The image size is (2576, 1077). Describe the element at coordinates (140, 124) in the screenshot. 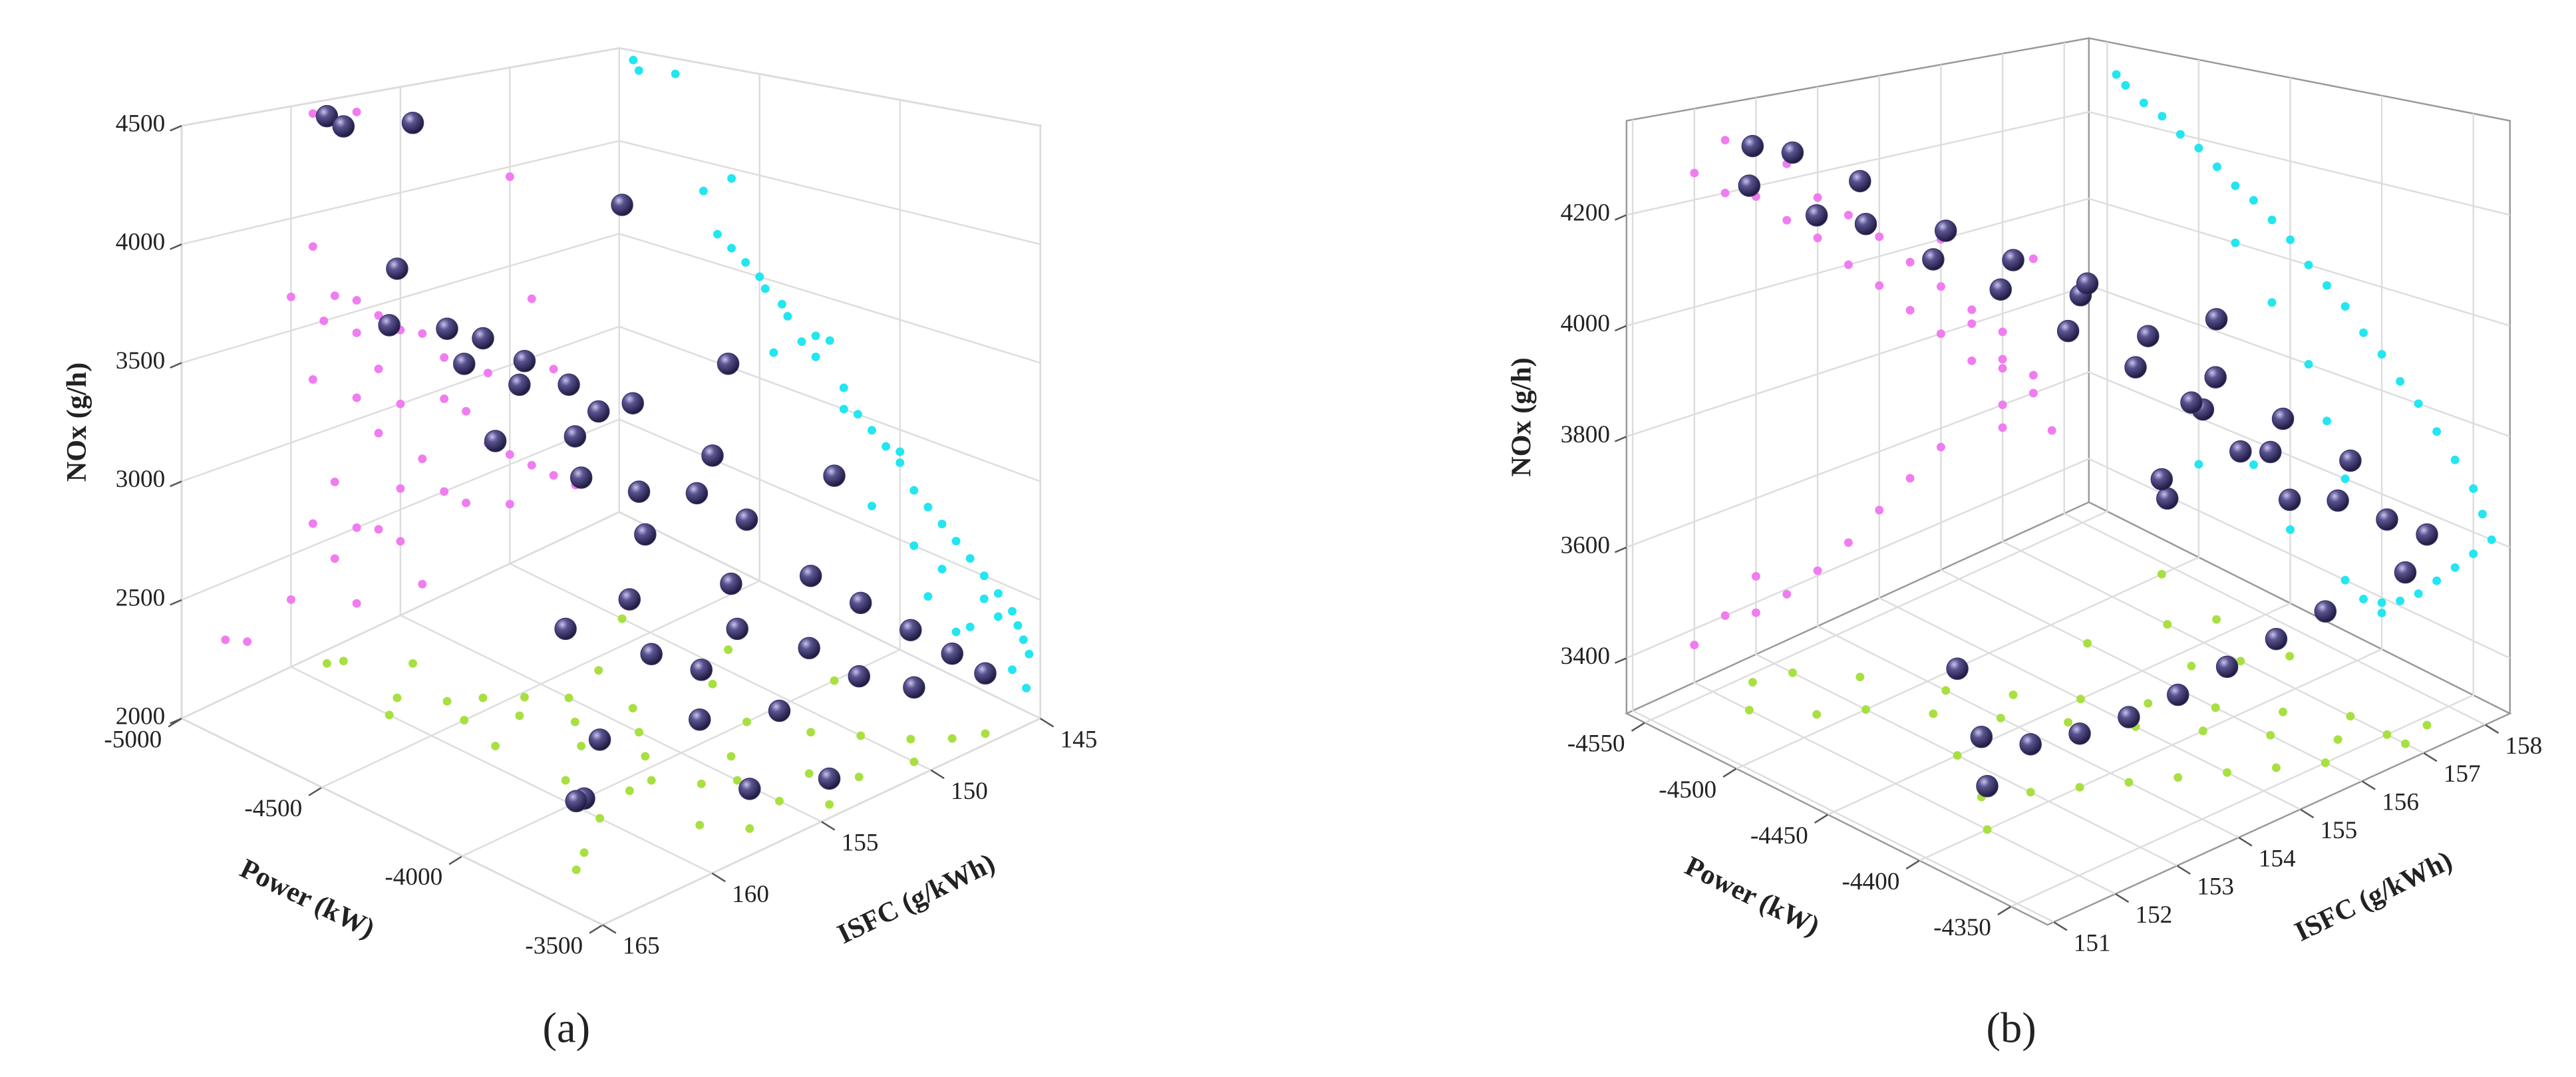

I see `z-tick-label: 4500` at that location.